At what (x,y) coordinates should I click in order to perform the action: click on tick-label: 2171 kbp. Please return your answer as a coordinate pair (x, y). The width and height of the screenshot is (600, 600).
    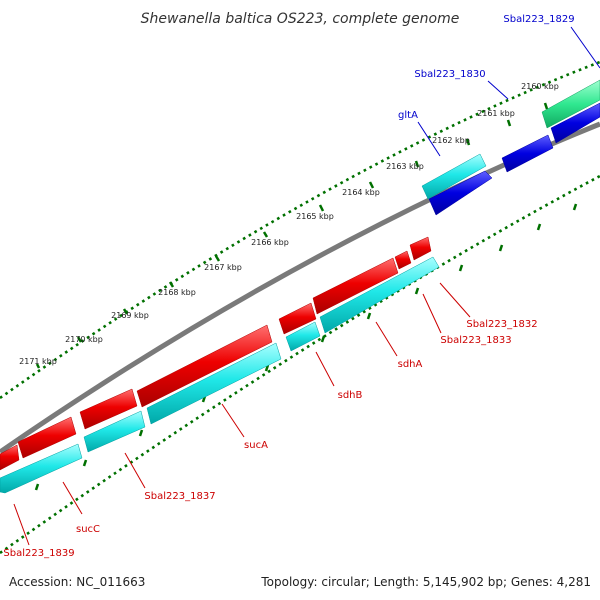
    Looking at the image, I should click on (38, 361).